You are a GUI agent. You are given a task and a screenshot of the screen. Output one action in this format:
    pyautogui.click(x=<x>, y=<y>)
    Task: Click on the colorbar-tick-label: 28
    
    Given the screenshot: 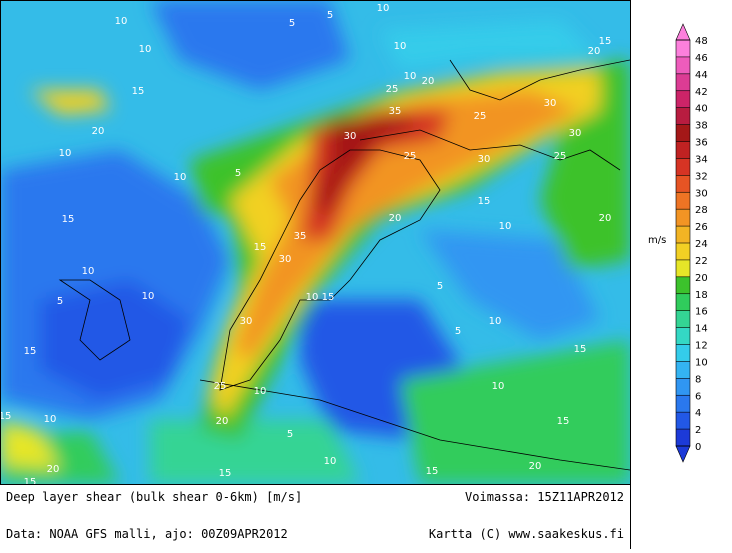 What is the action you would take?
    pyautogui.click(x=701, y=210)
    